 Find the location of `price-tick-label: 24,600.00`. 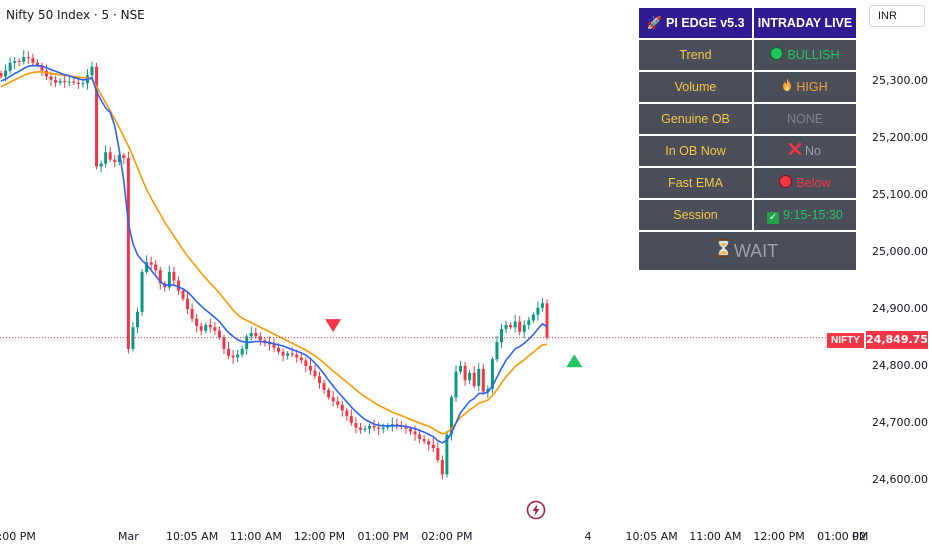

price-tick-label: 24,600.00 is located at coordinates (900, 479).